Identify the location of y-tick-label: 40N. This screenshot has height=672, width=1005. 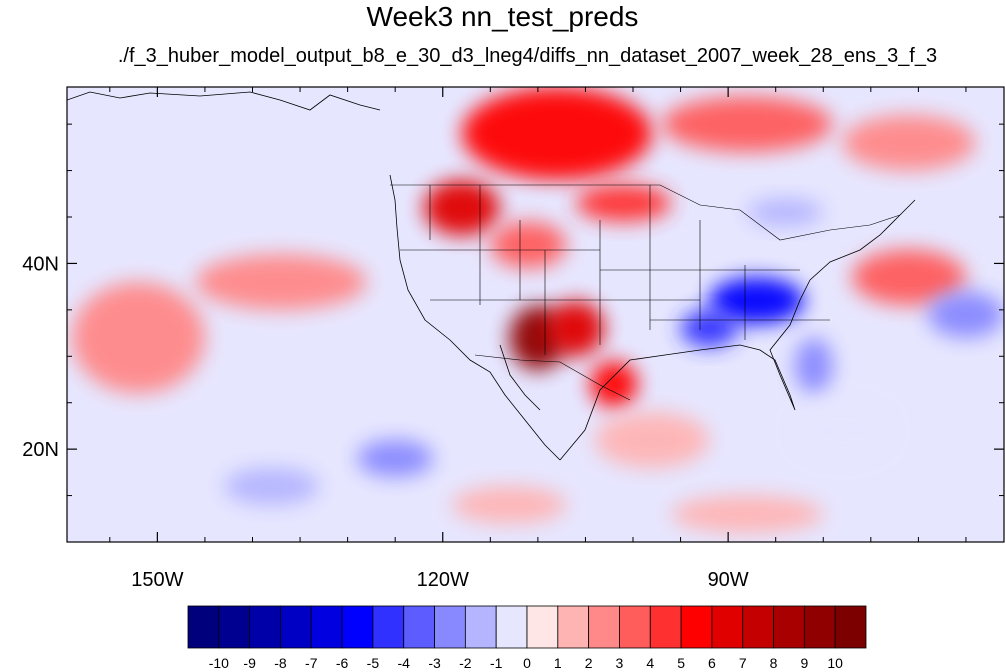
(40, 264).